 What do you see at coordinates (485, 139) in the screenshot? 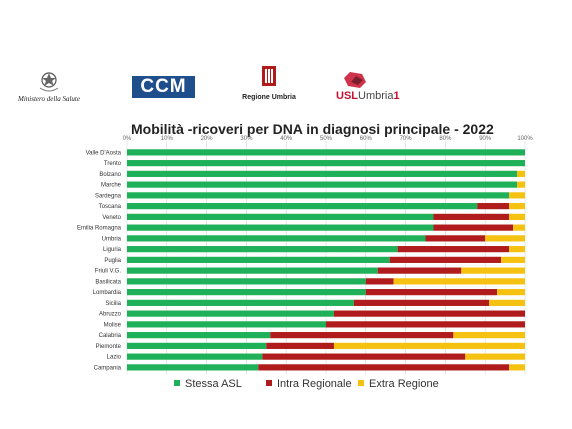
I see `x-tick-label: 90%` at bounding box center [485, 139].